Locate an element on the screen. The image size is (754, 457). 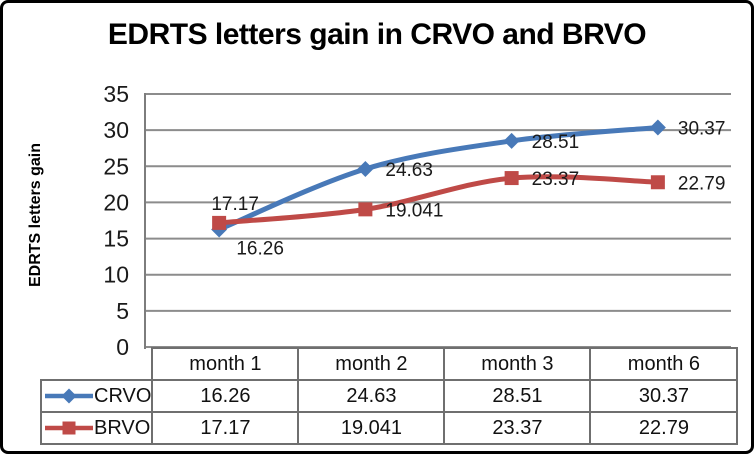
legend-key-wrap: CRVO is located at coordinates (96, 396).